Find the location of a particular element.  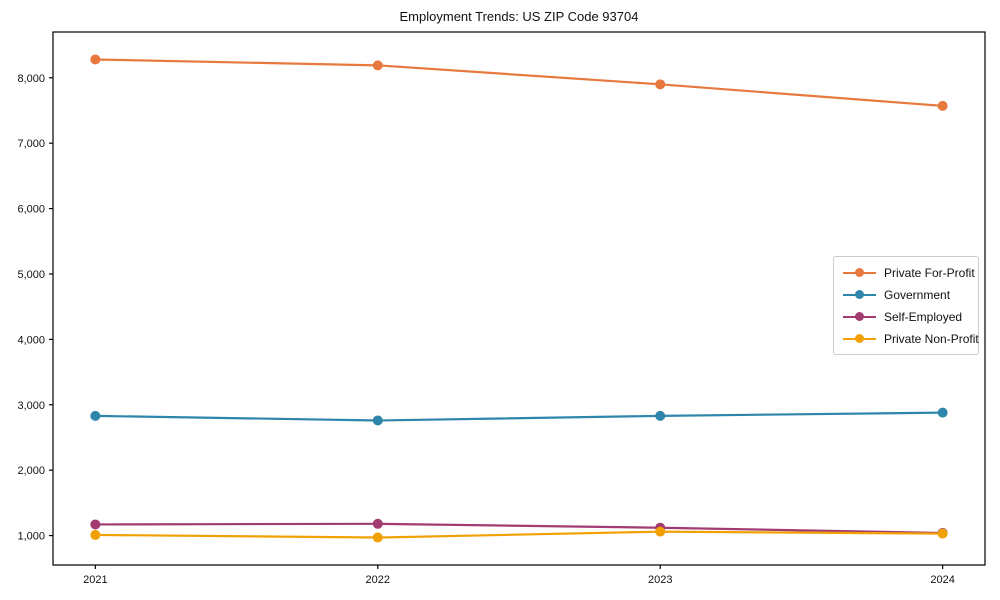

legend-item: Self-Employed is located at coordinates (906, 316).